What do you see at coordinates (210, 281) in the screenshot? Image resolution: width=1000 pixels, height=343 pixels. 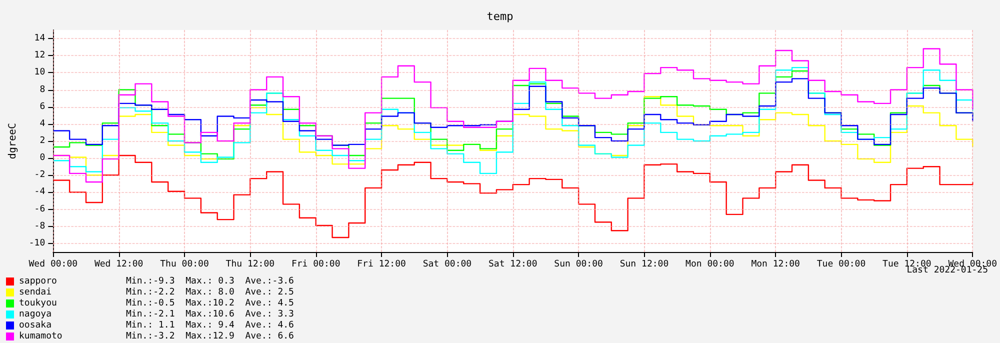 I see `text: Min.:-9.3 Max.: 0.3 Ave.:-3.6` at bounding box center [210, 281].